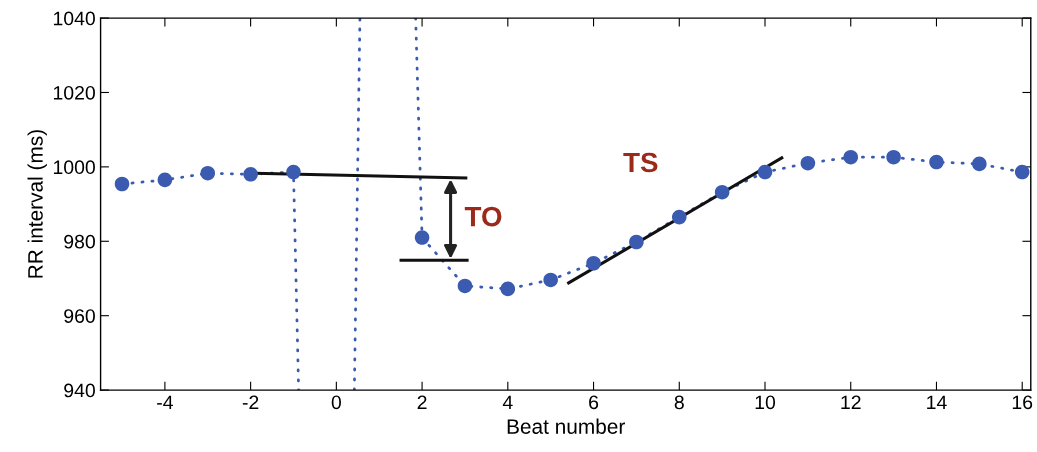 Image resolution: width=1037 pixels, height=452 pixels. What do you see at coordinates (483, 216) in the screenshot?
I see `annotation: TO` at bounding box center [483, 216].